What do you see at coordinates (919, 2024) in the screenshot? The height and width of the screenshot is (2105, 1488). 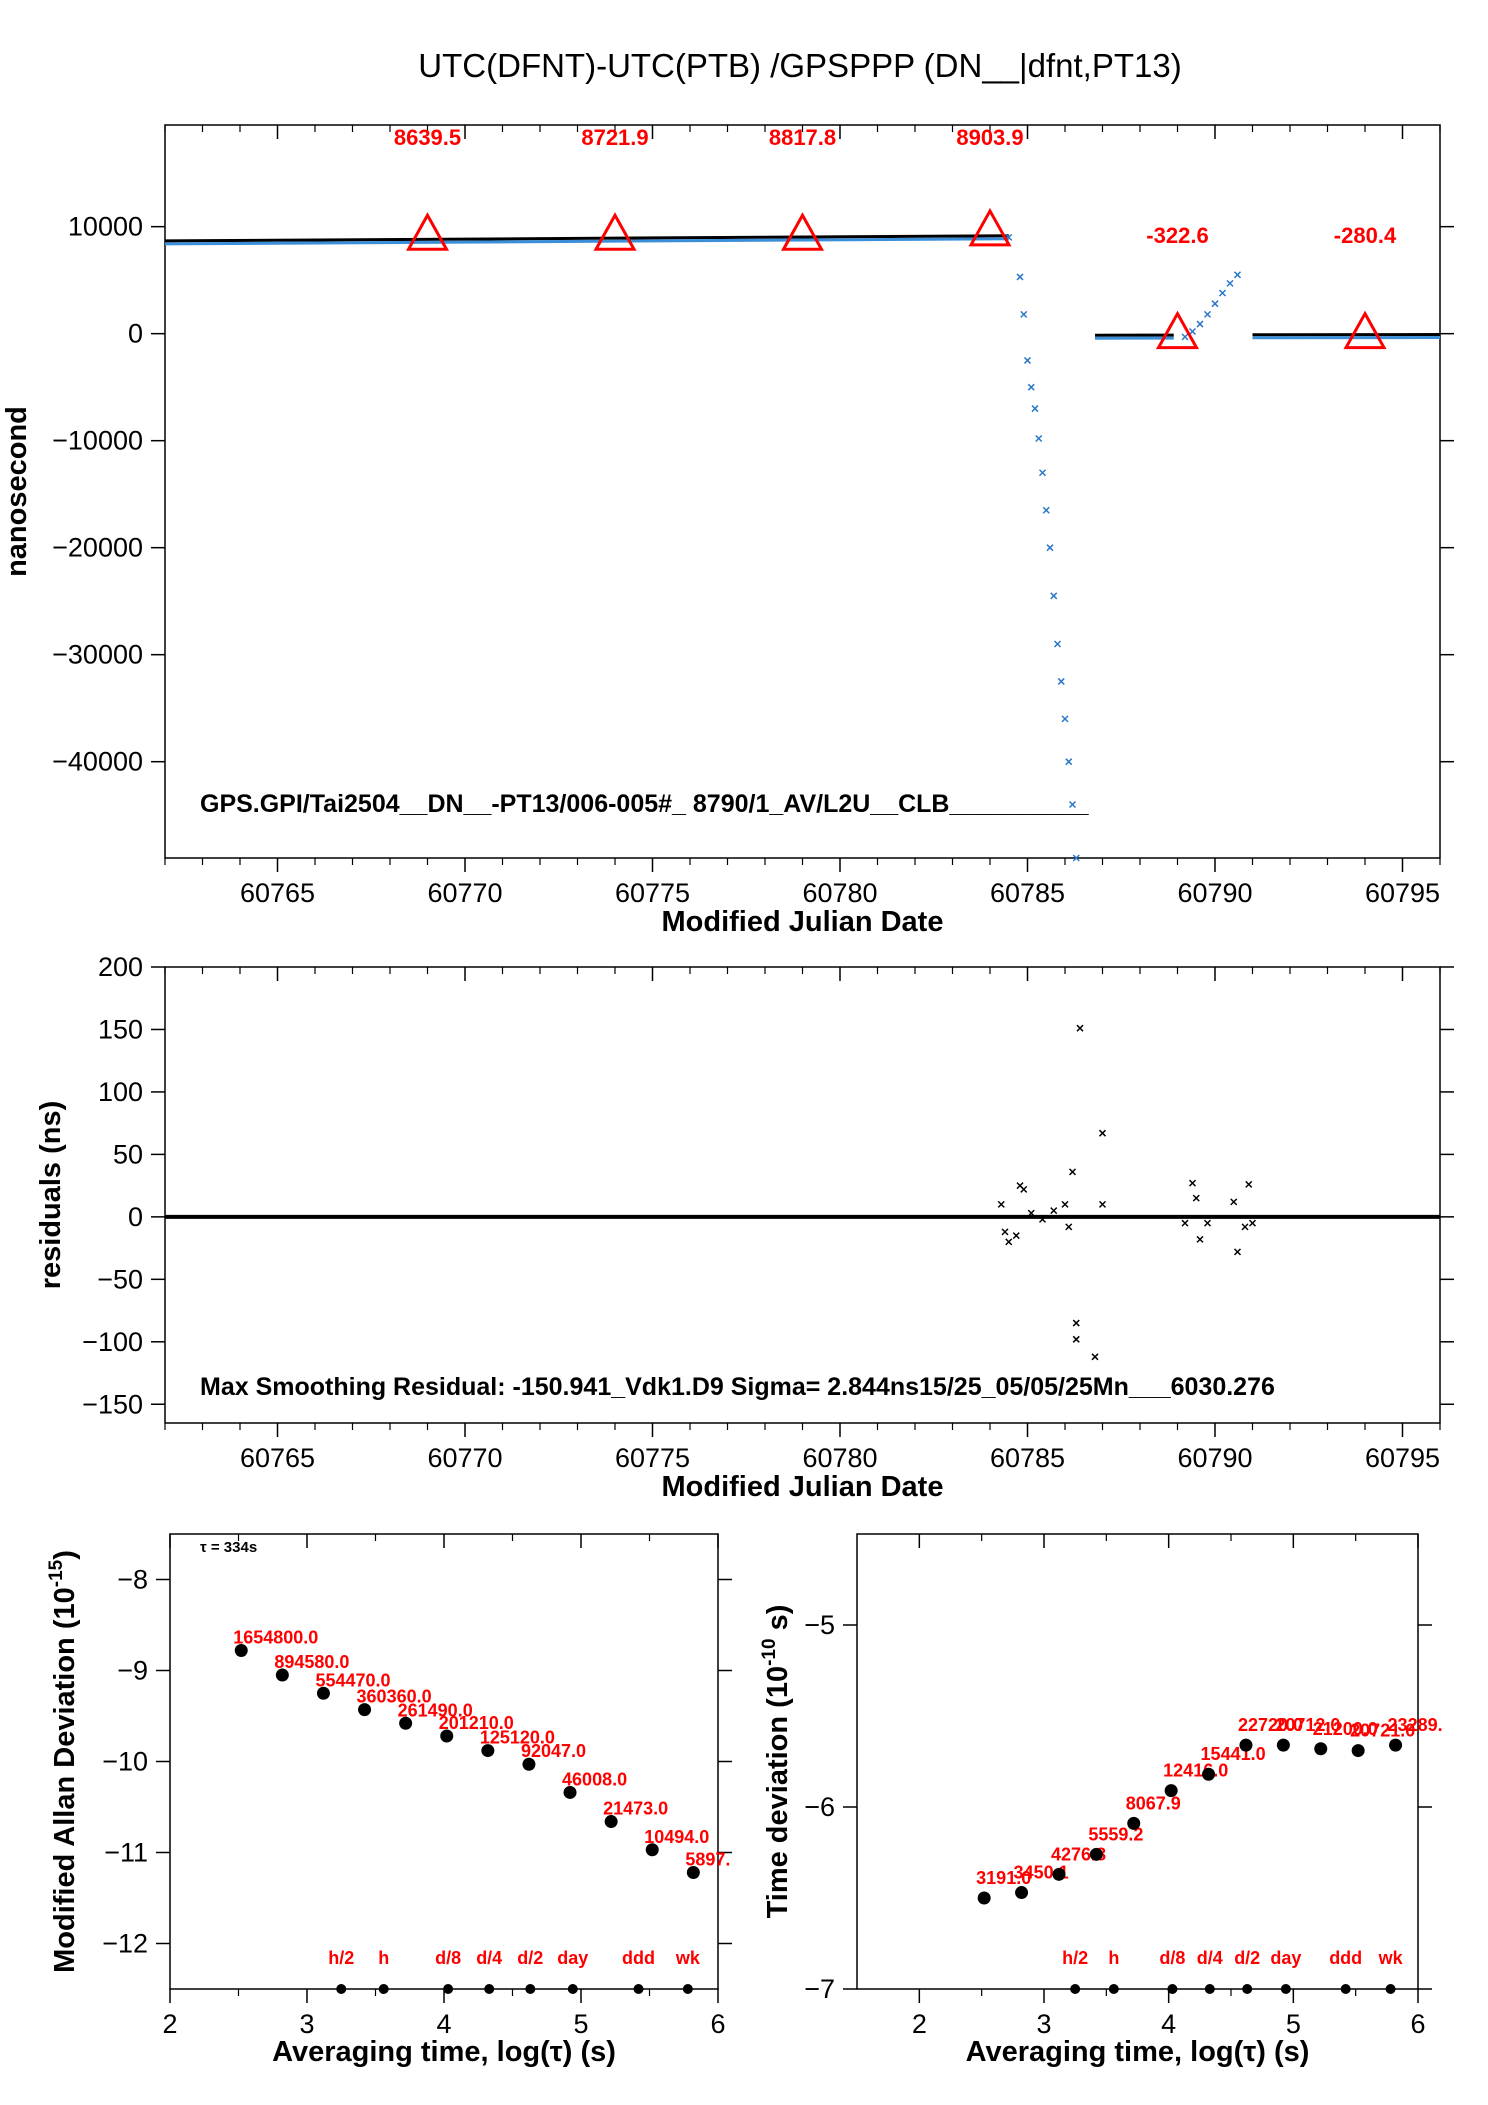 I see `x-tick-label: 2` at bounding box center [919, 2024].